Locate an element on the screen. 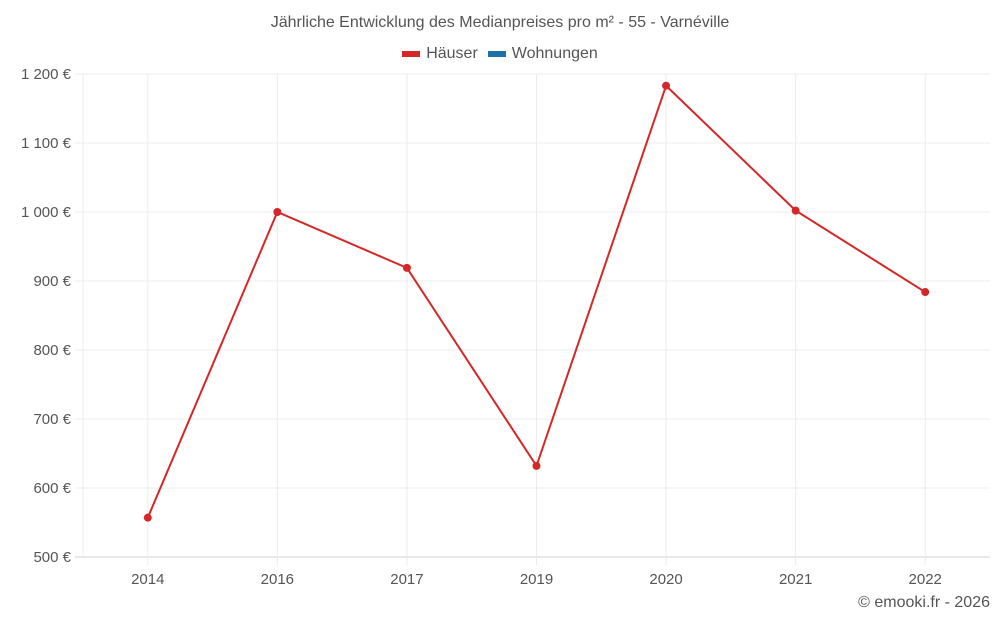 This screenshot has width=1000, height=625. legend-item-haeuser: Häuser is located at coordinates (440, 54).